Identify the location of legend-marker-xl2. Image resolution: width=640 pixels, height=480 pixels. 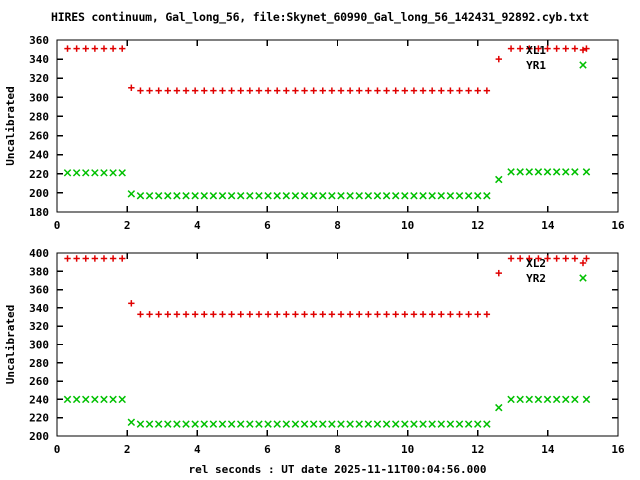
(583, 263).